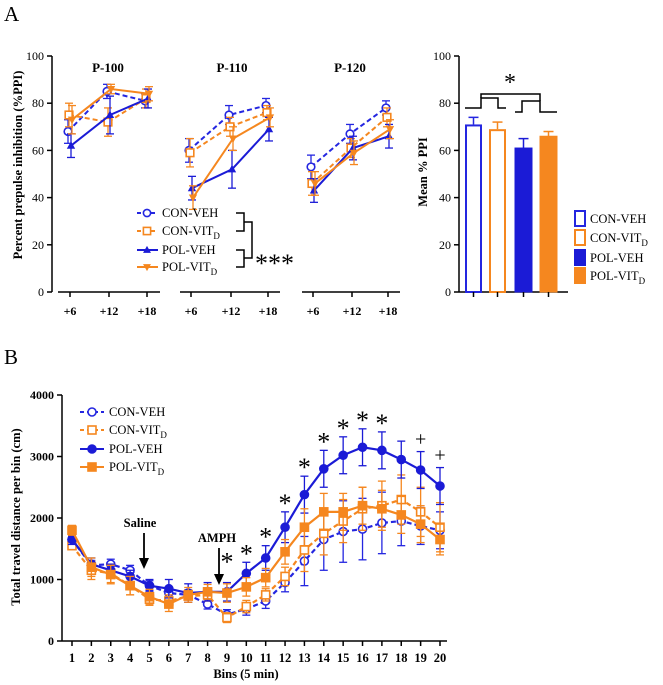 This screenshot has width=663, height=685. Describe the element at coordinates (362, 658) in the screenshot. I see `loco-x-tick-label: 16` at that location.